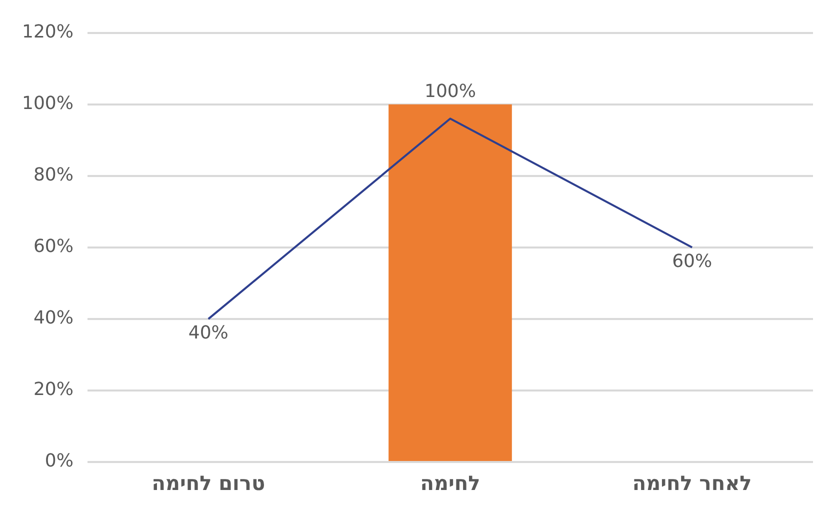 This screenshot has height=510, width=833. Describe the element at coordinates (450, 483) in the screenshot. I see `x-tick-label: לחימה` at that location.